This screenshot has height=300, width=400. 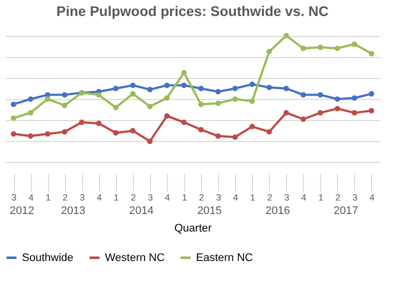 I want to click on text: 2016, so click(x=277, y=211).